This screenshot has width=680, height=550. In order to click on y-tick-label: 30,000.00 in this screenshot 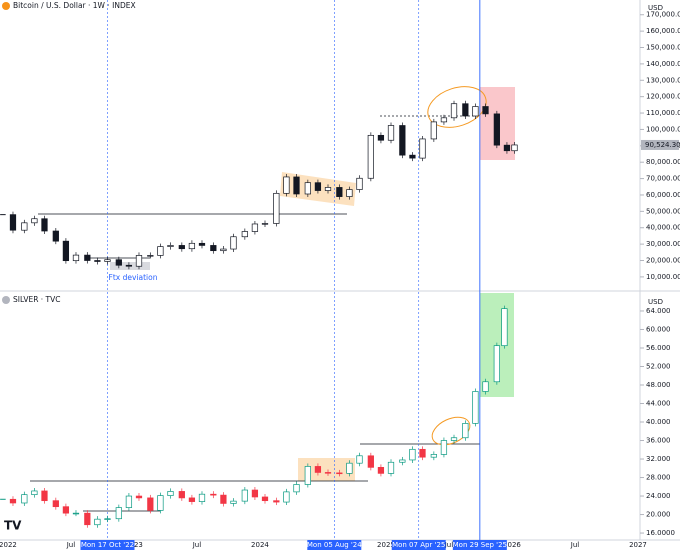, I will do `click(663, 244)`.